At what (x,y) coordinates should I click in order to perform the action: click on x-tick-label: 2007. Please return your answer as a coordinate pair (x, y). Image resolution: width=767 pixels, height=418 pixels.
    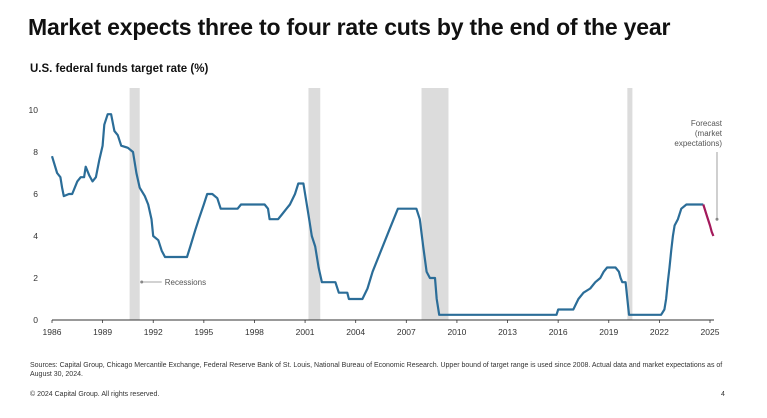
    Looking at the image, I should click on (406, 332).